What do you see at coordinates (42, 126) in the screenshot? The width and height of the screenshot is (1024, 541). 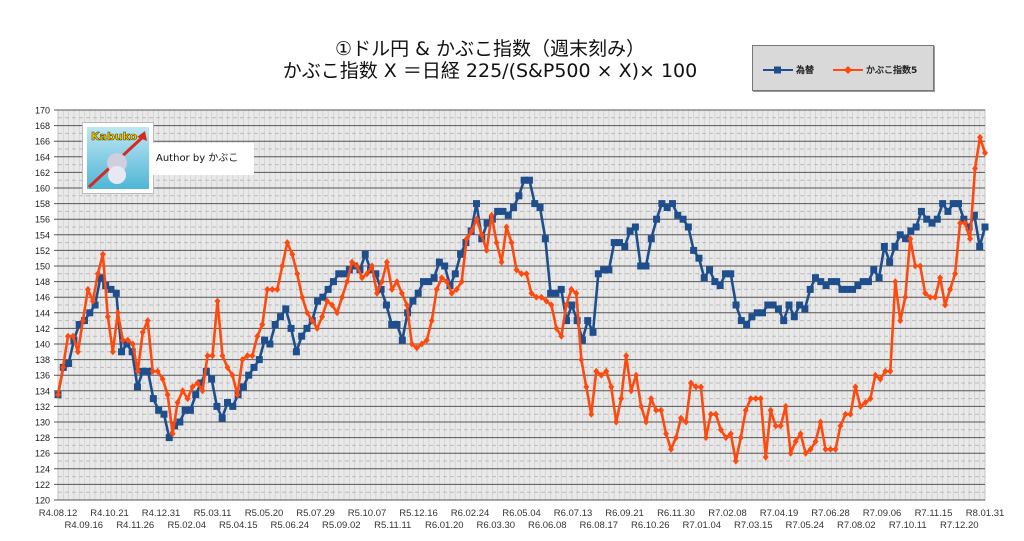 I see `y-tick-label: 168` at bounding box center [42, 126].